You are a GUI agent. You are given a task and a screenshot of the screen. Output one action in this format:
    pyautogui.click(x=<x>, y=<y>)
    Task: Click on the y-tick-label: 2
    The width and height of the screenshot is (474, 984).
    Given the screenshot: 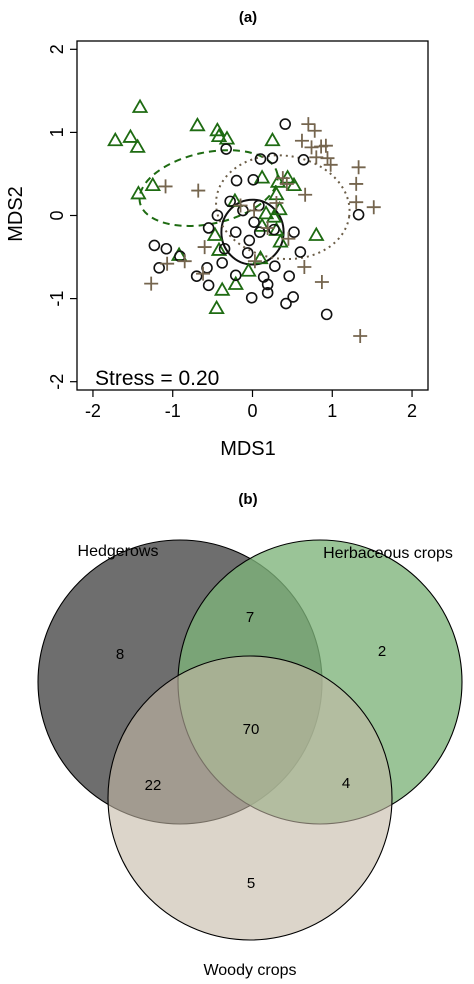 What is the action you would take?
    pyautogui.click(x=57, y=49)
    